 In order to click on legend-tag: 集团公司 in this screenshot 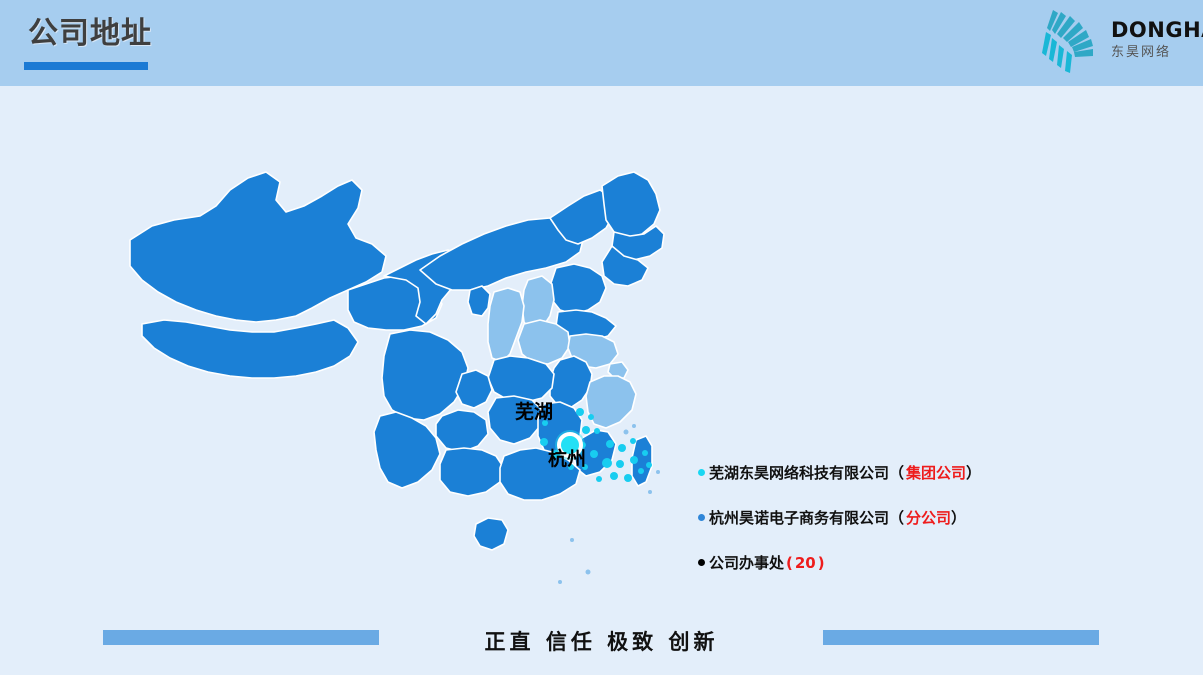, I will do `click(936, 473)`.